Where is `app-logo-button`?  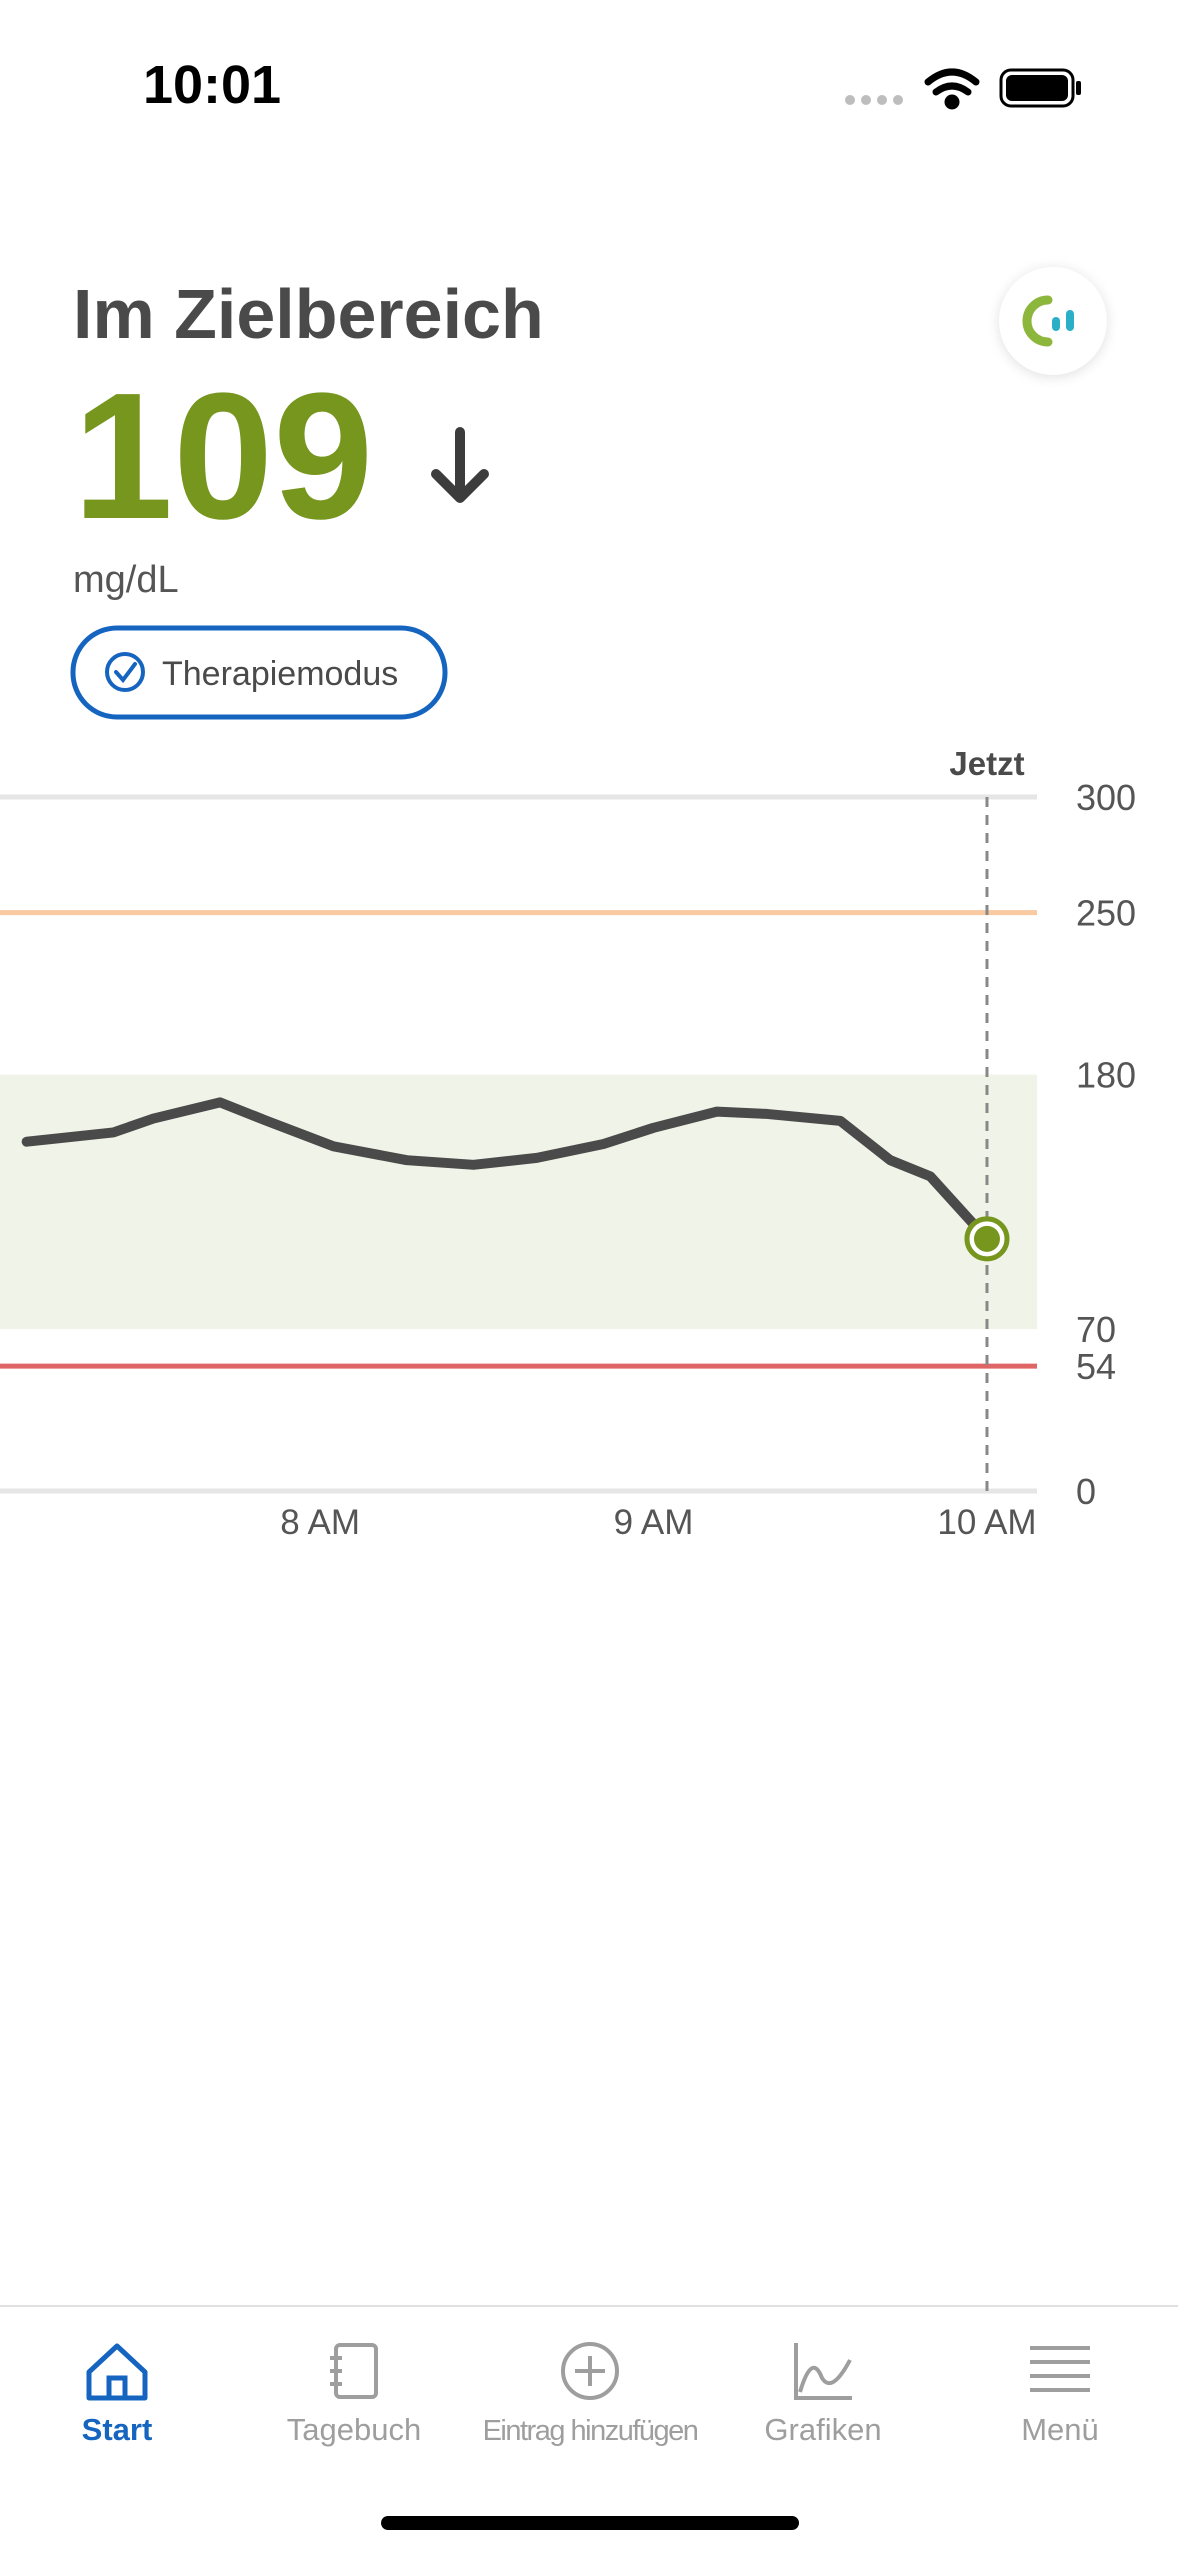
app-logo-button is located at coordinates (1053, 321).